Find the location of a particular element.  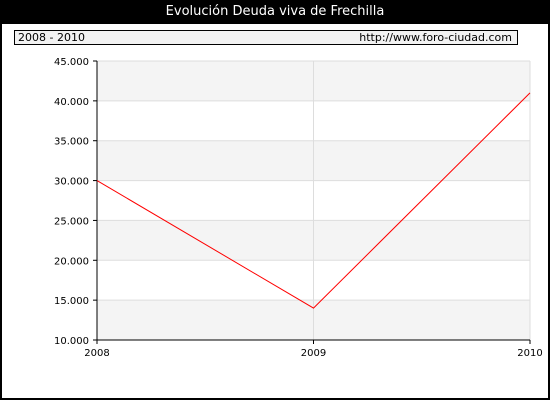

x-tick-label: 2010 is located at coordinates (529, 353).